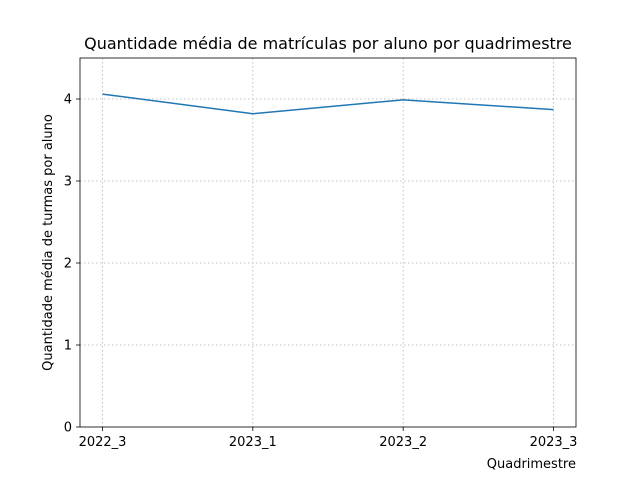  I want to click on x-axis-label: Quadrimestre, so click(531, 464).